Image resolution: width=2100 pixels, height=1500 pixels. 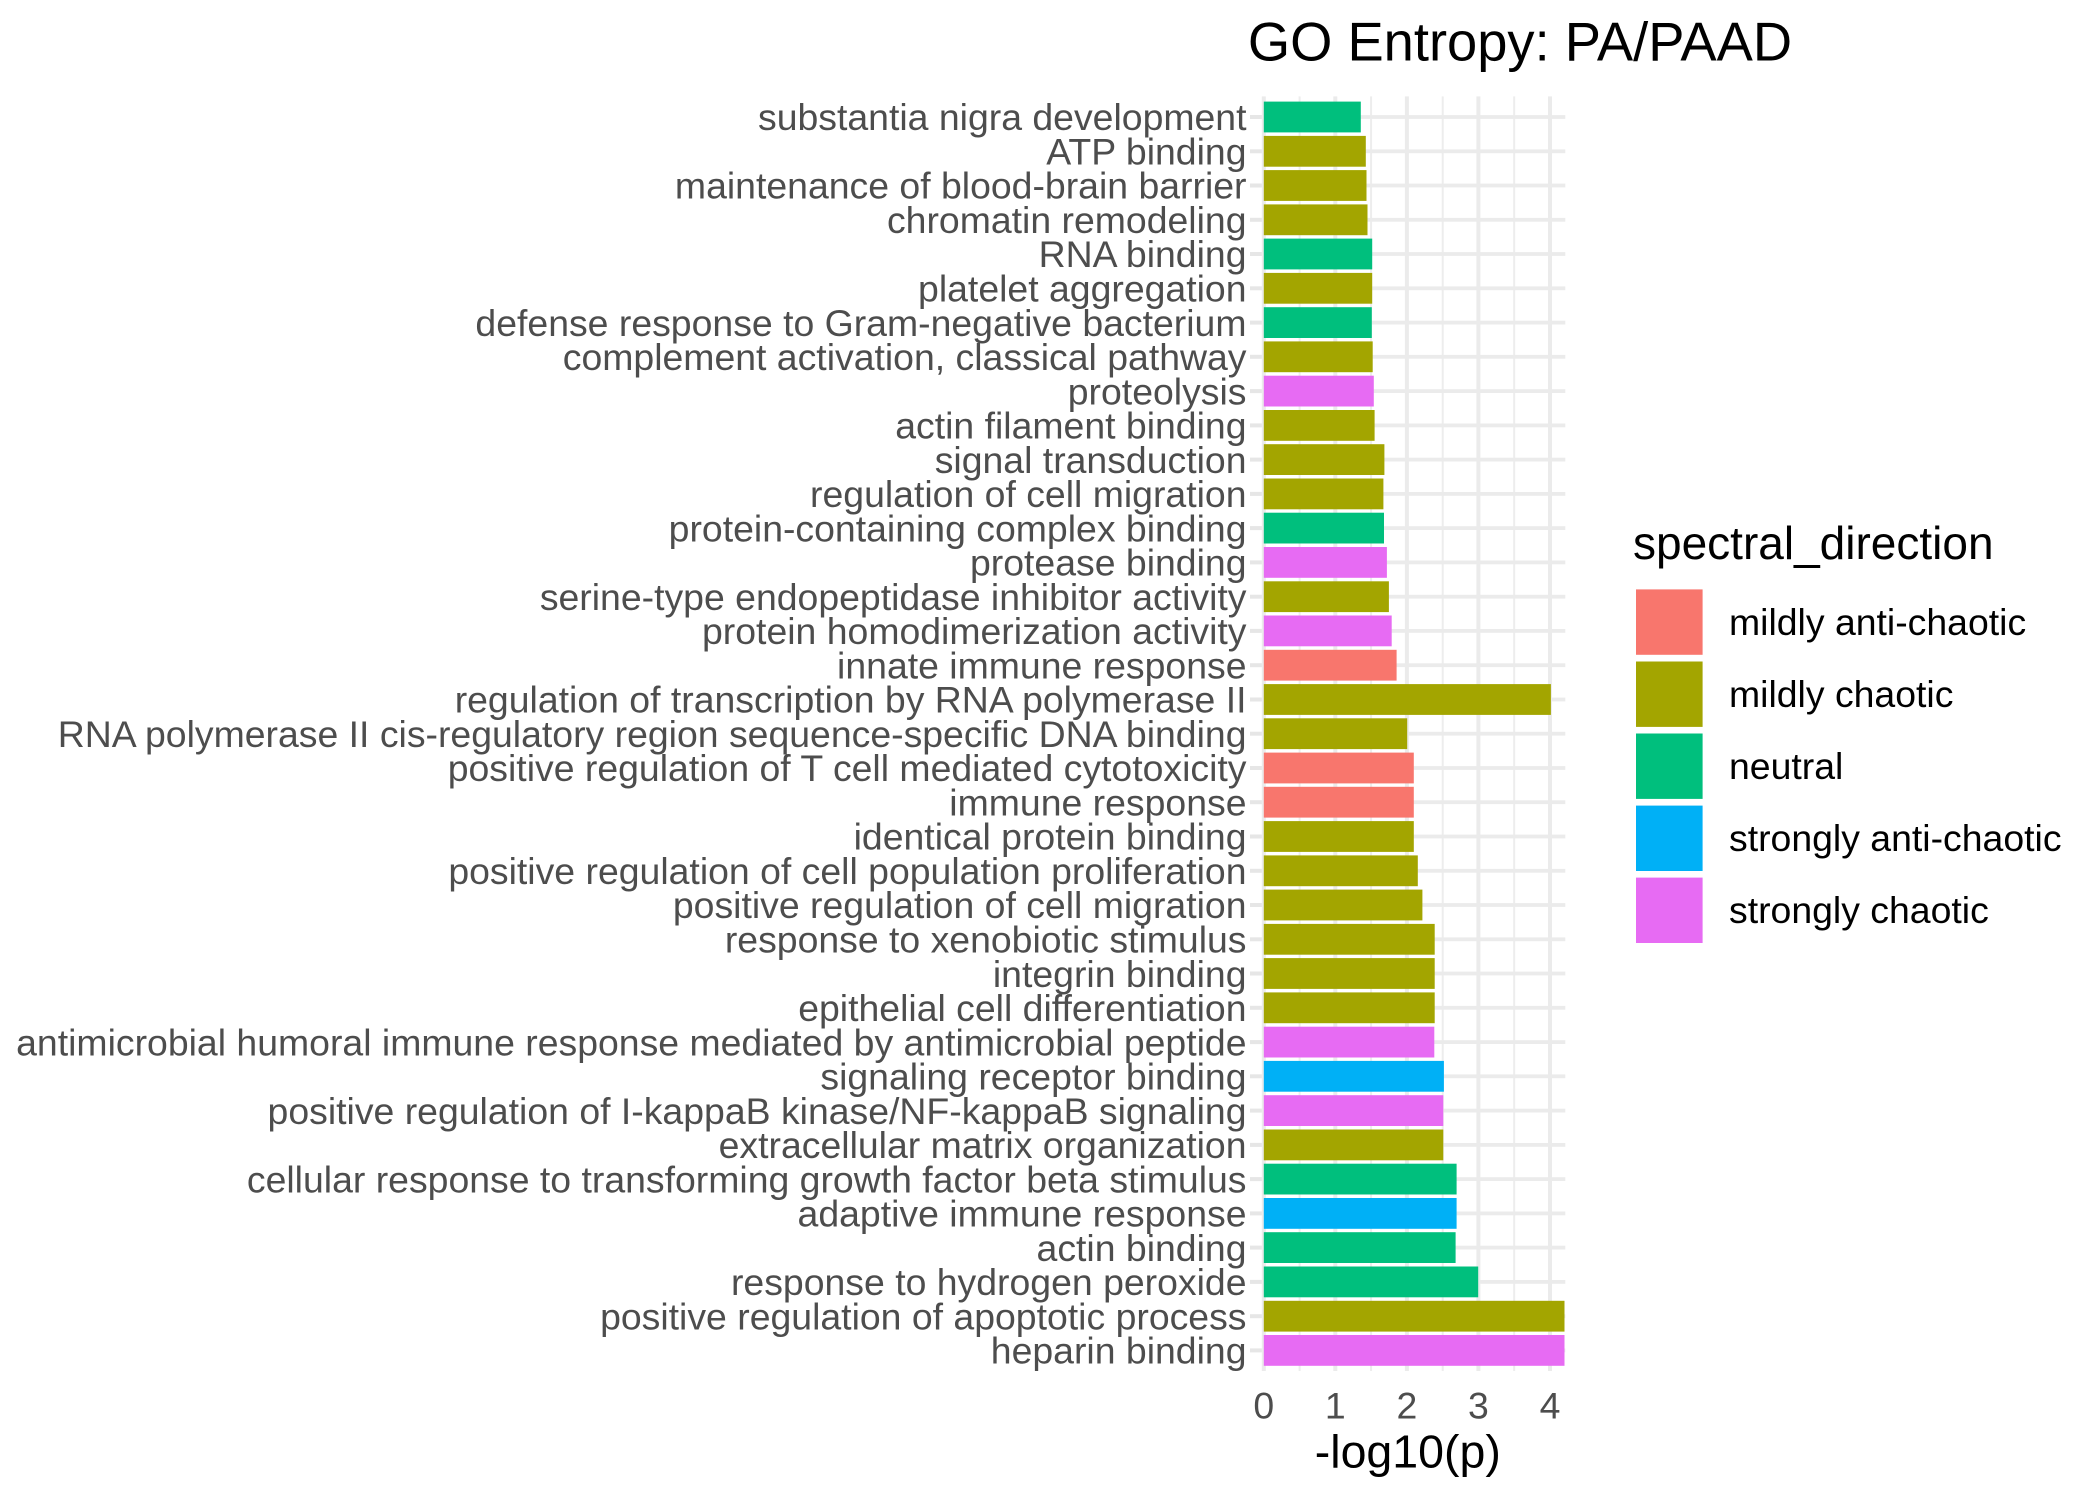 I want to click on svg-text: 0, so click(x=1263, y=1405).